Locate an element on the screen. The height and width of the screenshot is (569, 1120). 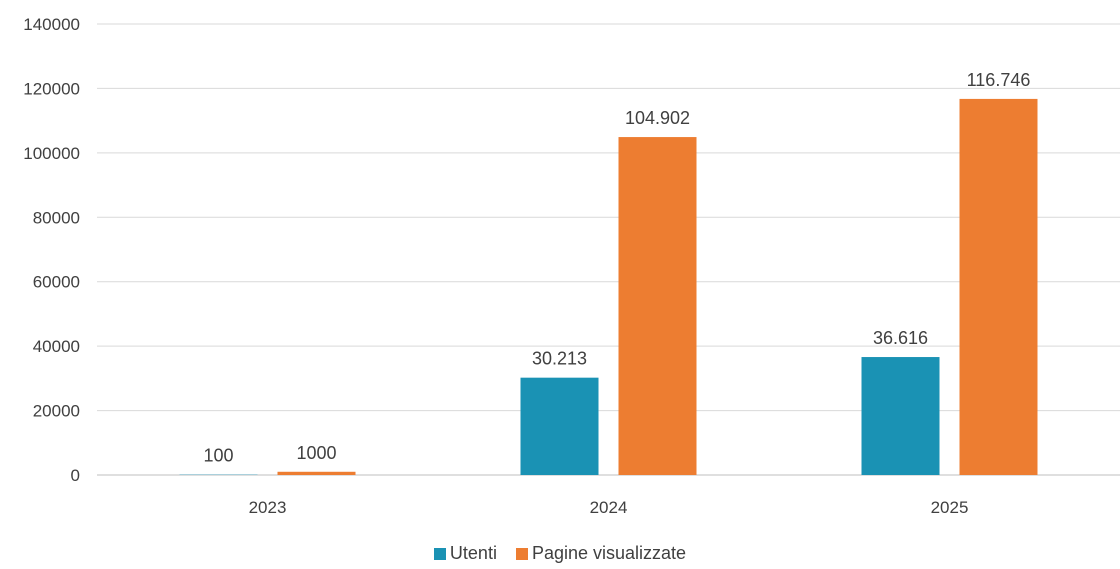
x-tick-label: 2025 is located at coordinates (950, 507).